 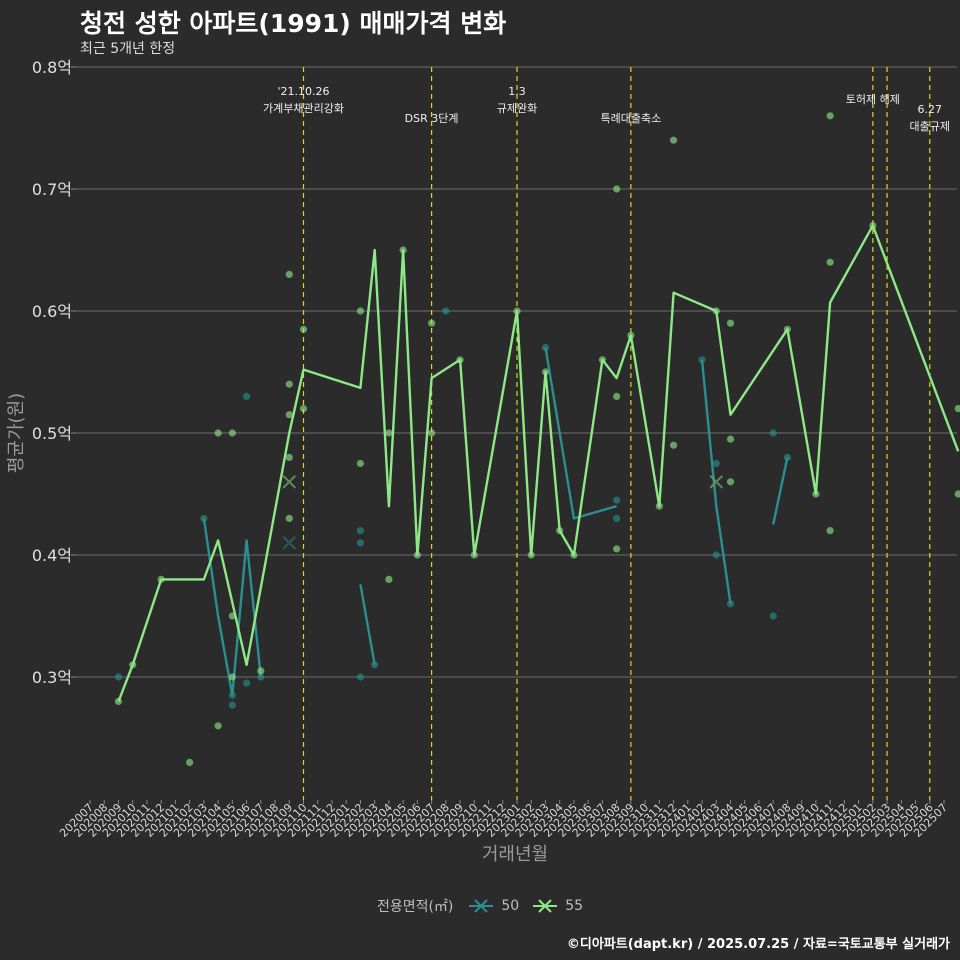 I want to click on y-axis-label: 평균가(원), so click(x=16, y=433).